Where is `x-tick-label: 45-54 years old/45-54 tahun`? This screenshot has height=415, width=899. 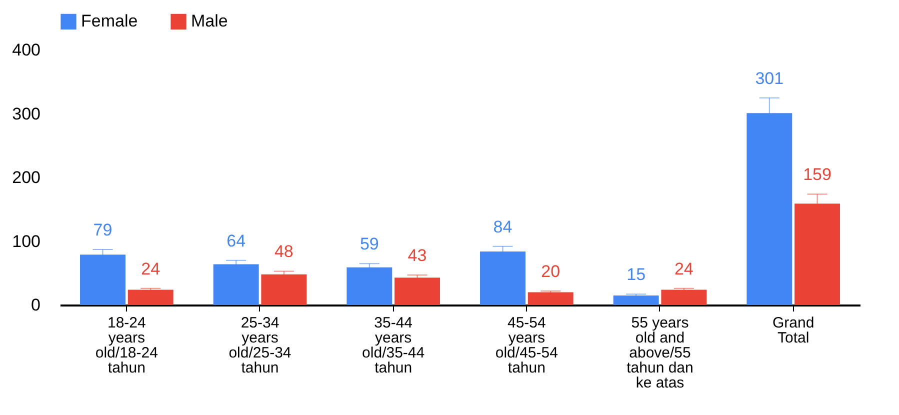
x-tick-label: 45-54 years old/45-54 tahun is located at coordinates (526, 345).